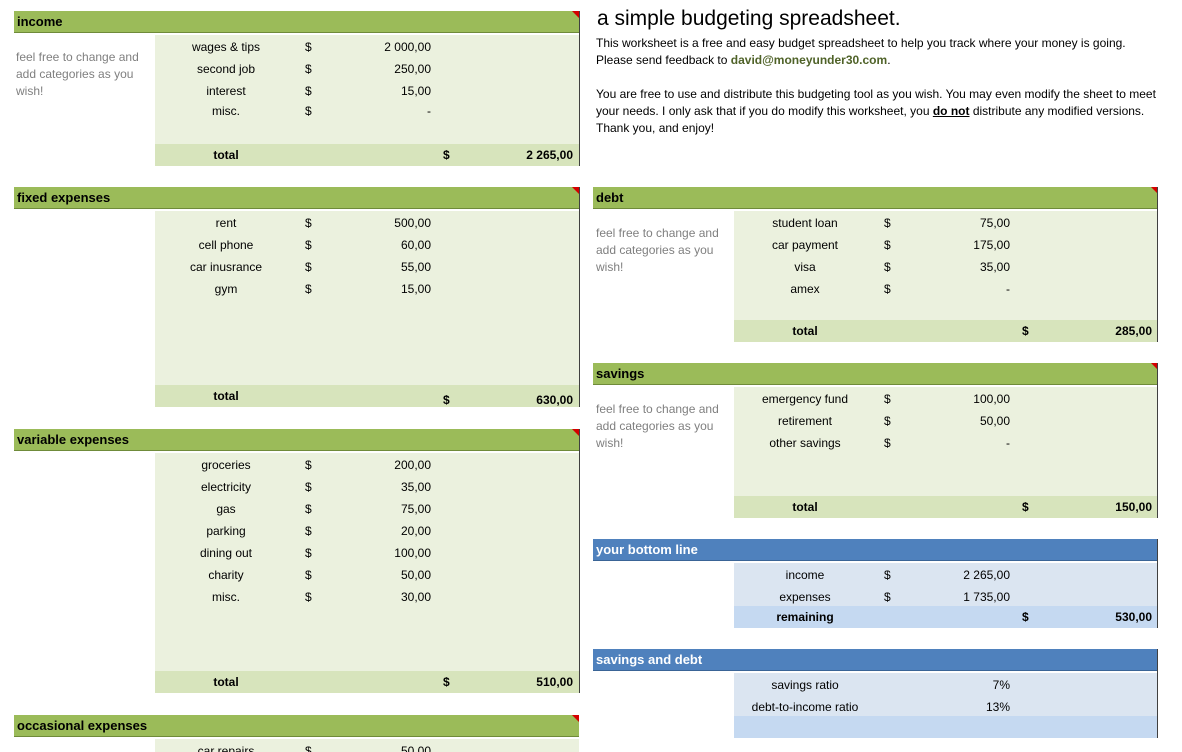 The height and width of the screenshot is (752, 1182). Describe the element at coordinates (1133, 507) in the screenshot. I see `total-value: 150,00` at that location.